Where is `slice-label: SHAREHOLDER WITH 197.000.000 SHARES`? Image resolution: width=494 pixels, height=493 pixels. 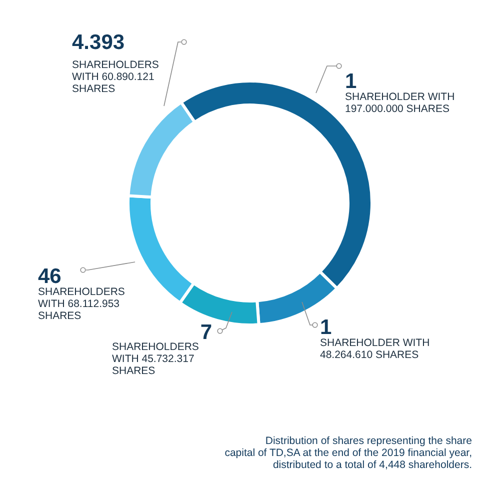
slice-label: SHAREHOLDER WITH 197.000.000 SHARES is located at coordinates (400, 103).